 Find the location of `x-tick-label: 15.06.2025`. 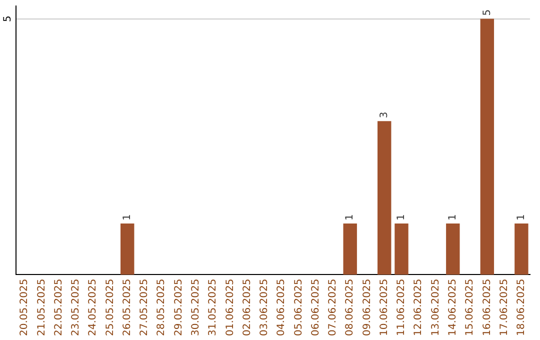

x-tick-label: 15.06.2025 is located at coordinates (470, 307).